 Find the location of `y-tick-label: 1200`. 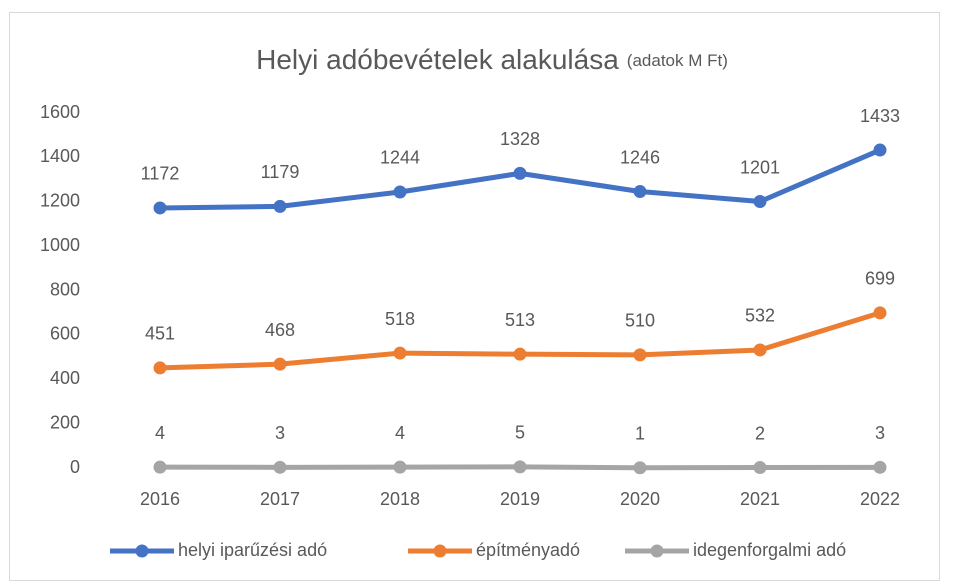

y-tick-label: 1200 is located at coordinates (60, 201).